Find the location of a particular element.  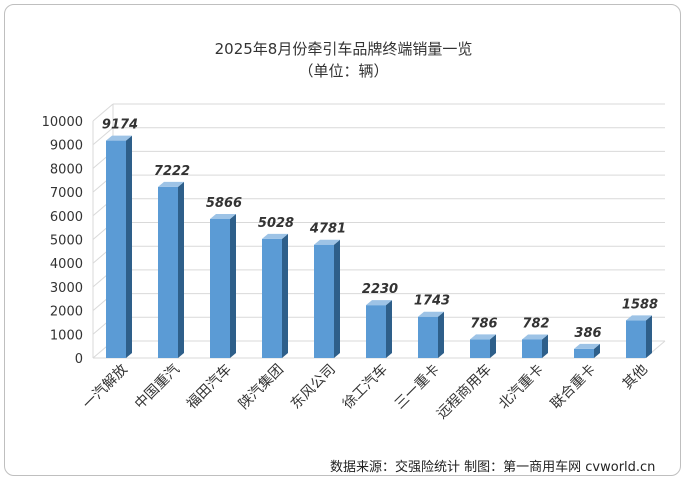

y-tick-label: 2000 is located at coordinates (66, 312).